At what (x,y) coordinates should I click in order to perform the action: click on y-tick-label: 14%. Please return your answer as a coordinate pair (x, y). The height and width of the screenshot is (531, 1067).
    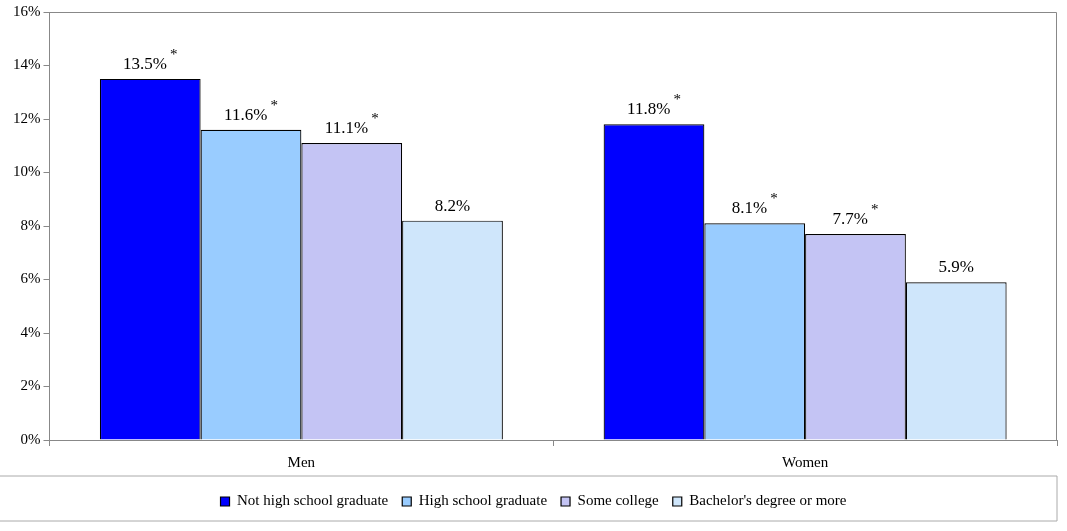
    Looking at the image, I should click on (27, 64).